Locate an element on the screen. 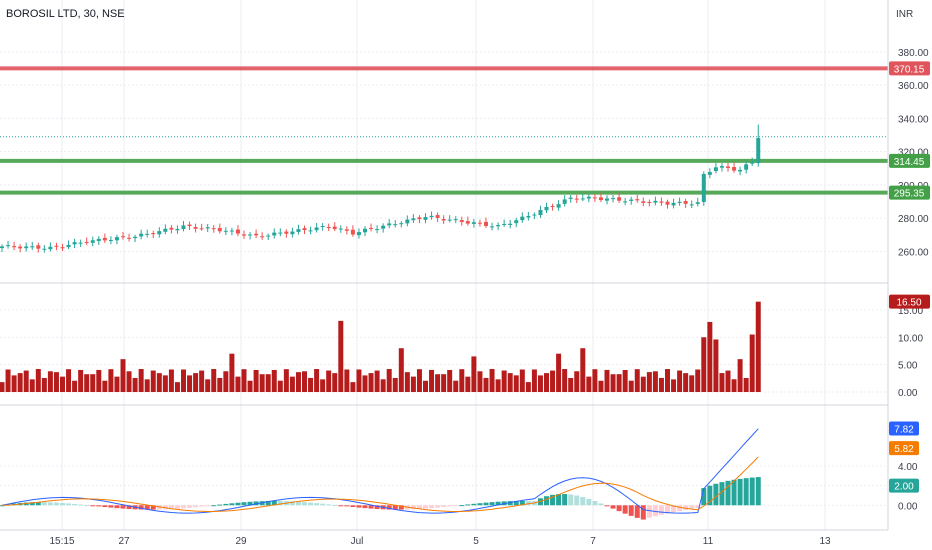 This screenshot has height=550, width=932. time-axis: 15:15 27 29 Jul 5 7 11 13 is located at coordinates (440, 541).